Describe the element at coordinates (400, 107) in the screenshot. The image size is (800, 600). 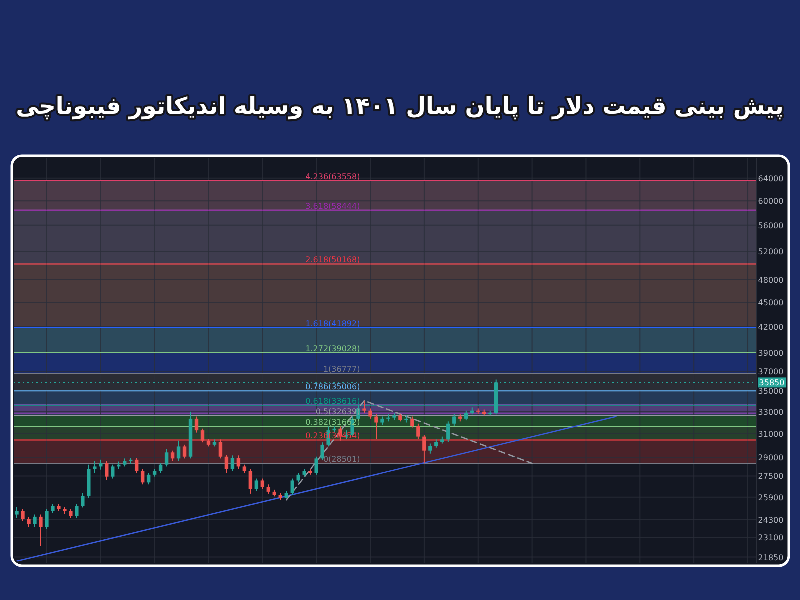
I see `title: پیش بینی قیمت دلار تا پایان سال ۱۴۰۱ به وسیله اندیکاتور فیبوناچی` at that location.